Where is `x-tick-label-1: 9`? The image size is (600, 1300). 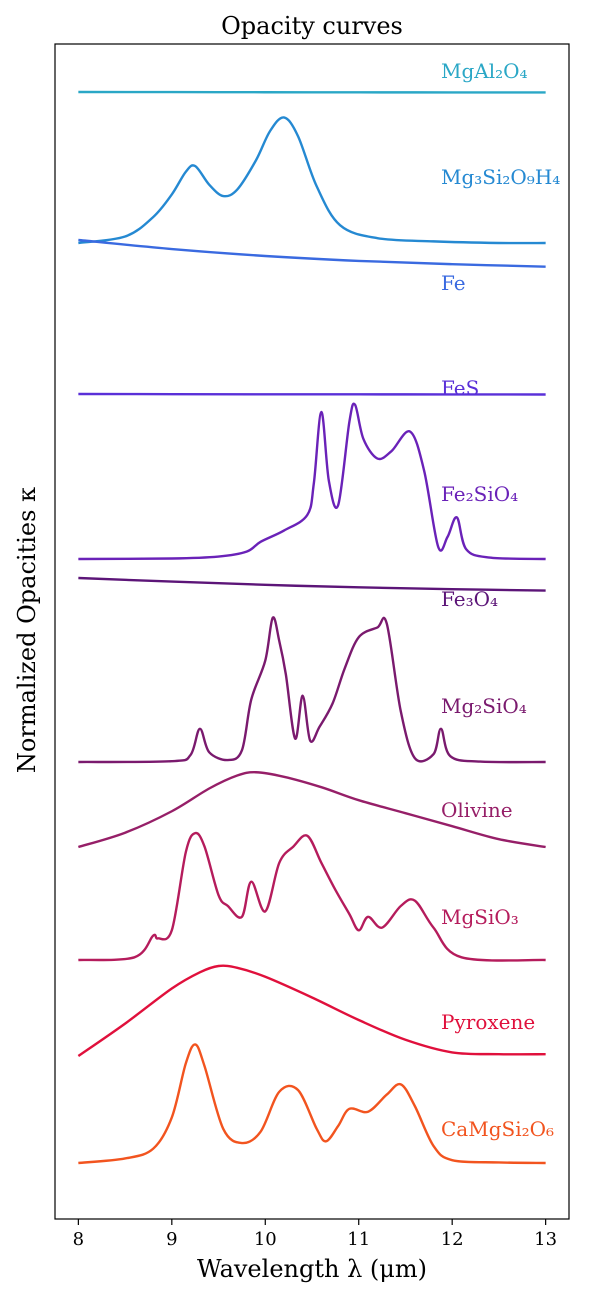
x-tick-label-1: 9 is located at coordinates (171, 1239).